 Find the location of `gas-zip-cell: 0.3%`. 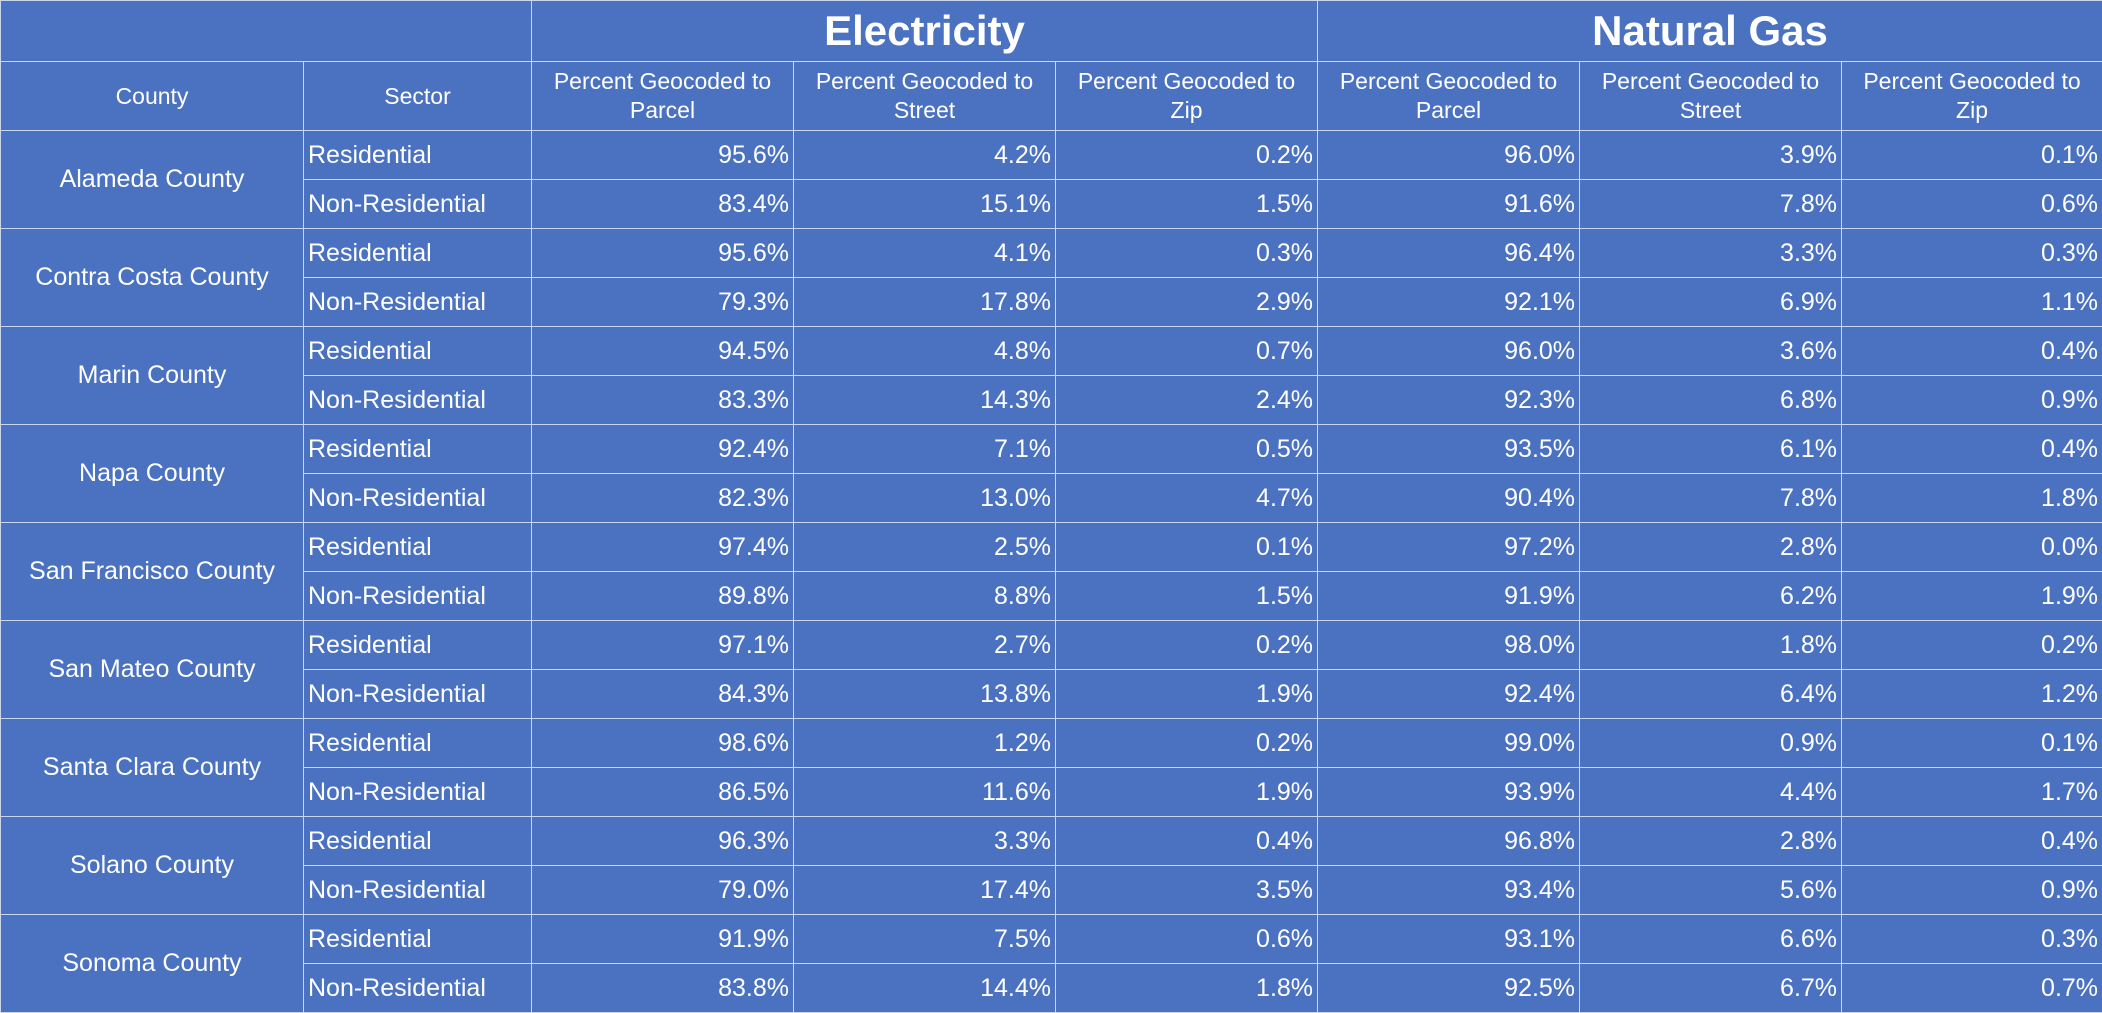

gas-zip-cell: 0.3% is located at coordinates (1972, 939).